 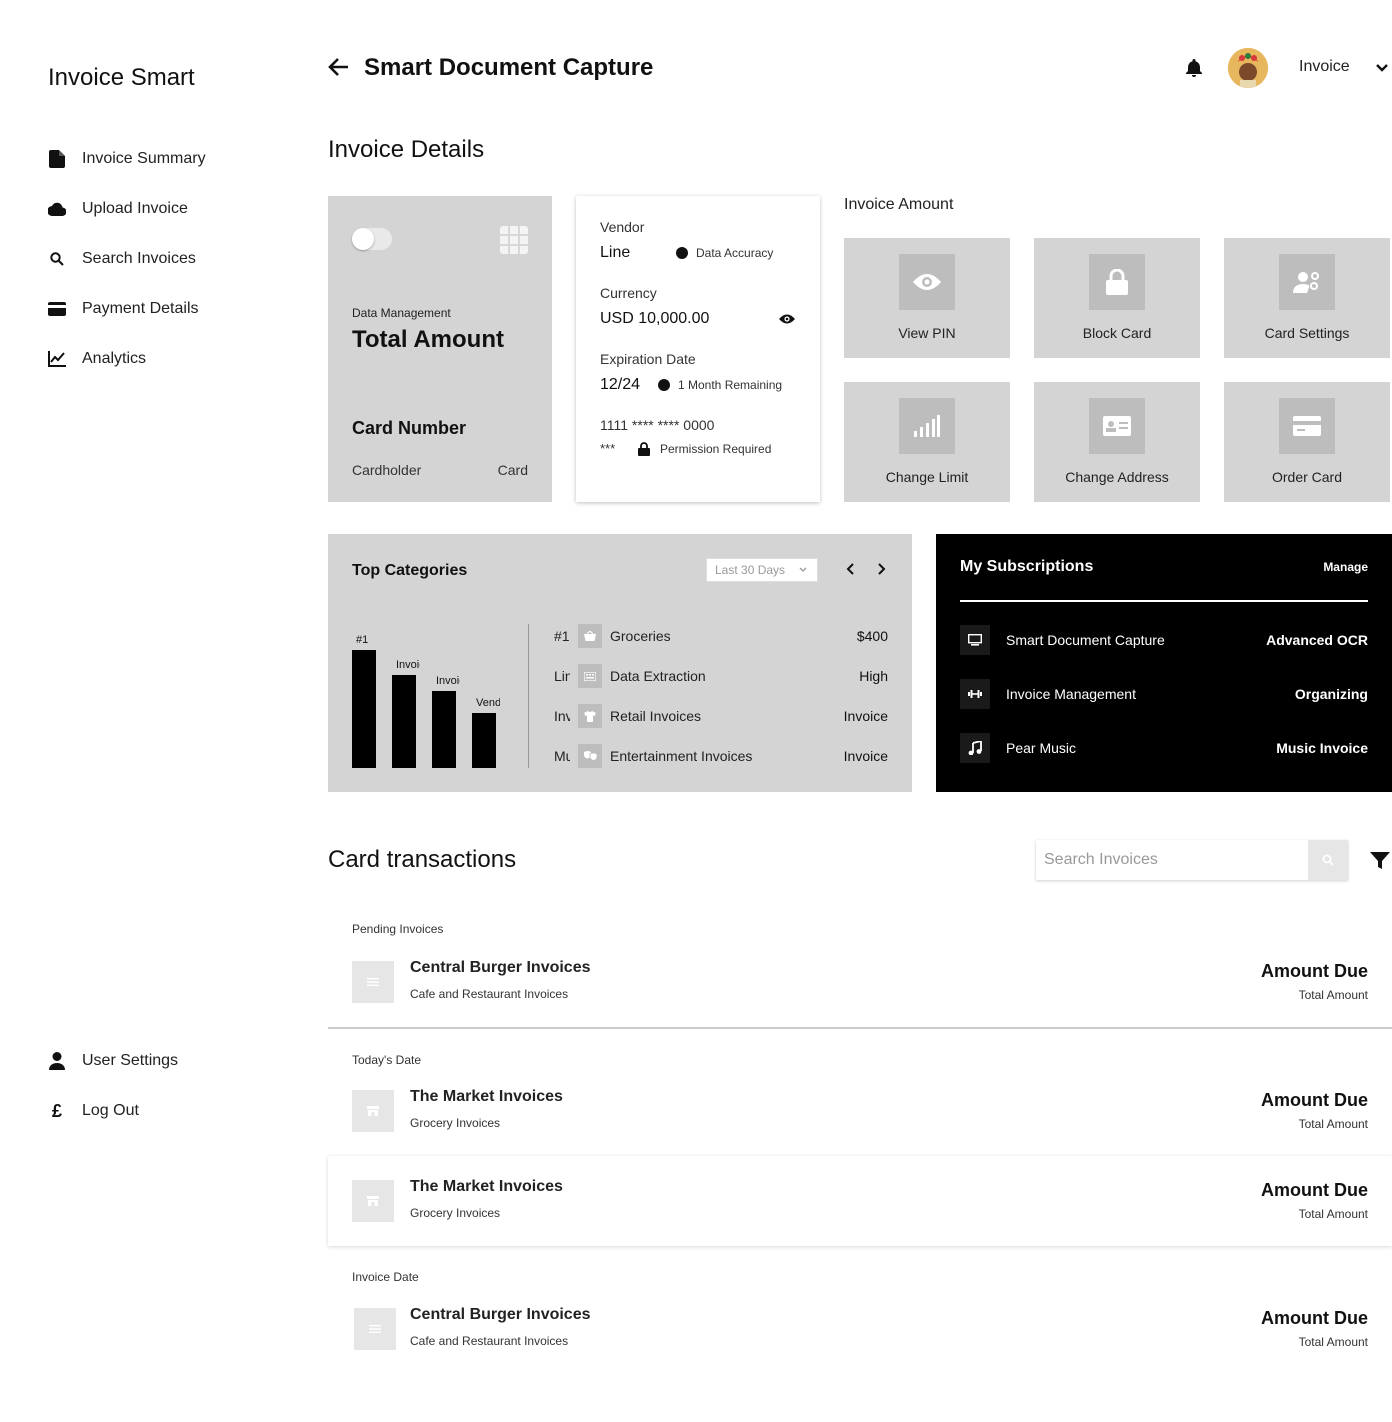 What do you see at coordinates (851, 569) in the screenshot?
I see `chevron-left-icon` at bounding box center [851, 569].